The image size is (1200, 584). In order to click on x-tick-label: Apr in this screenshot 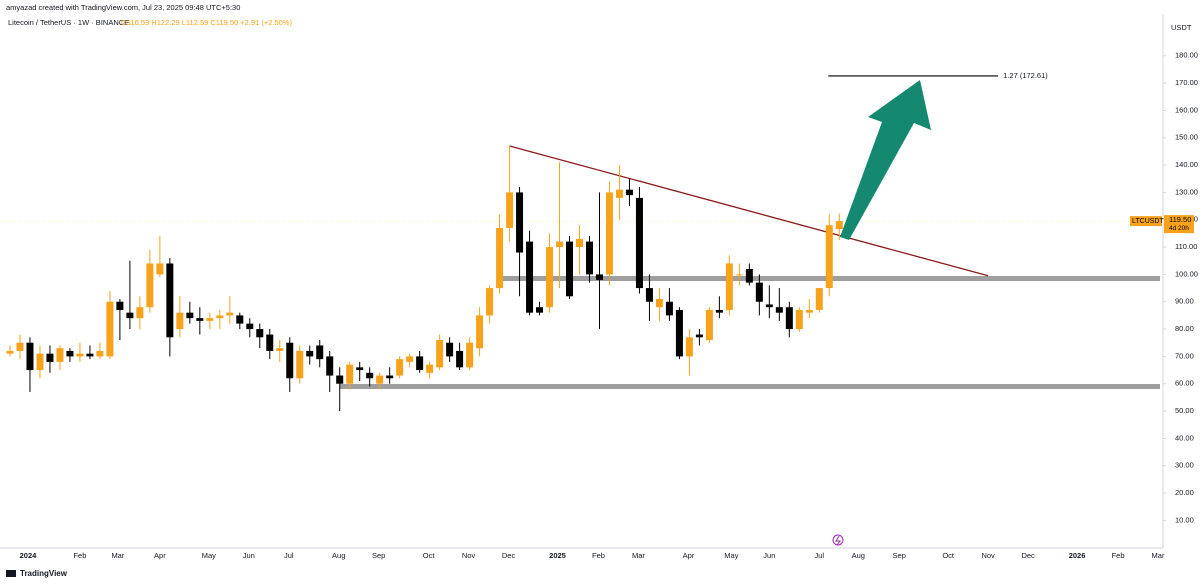, I will do `click(160, 555)`.